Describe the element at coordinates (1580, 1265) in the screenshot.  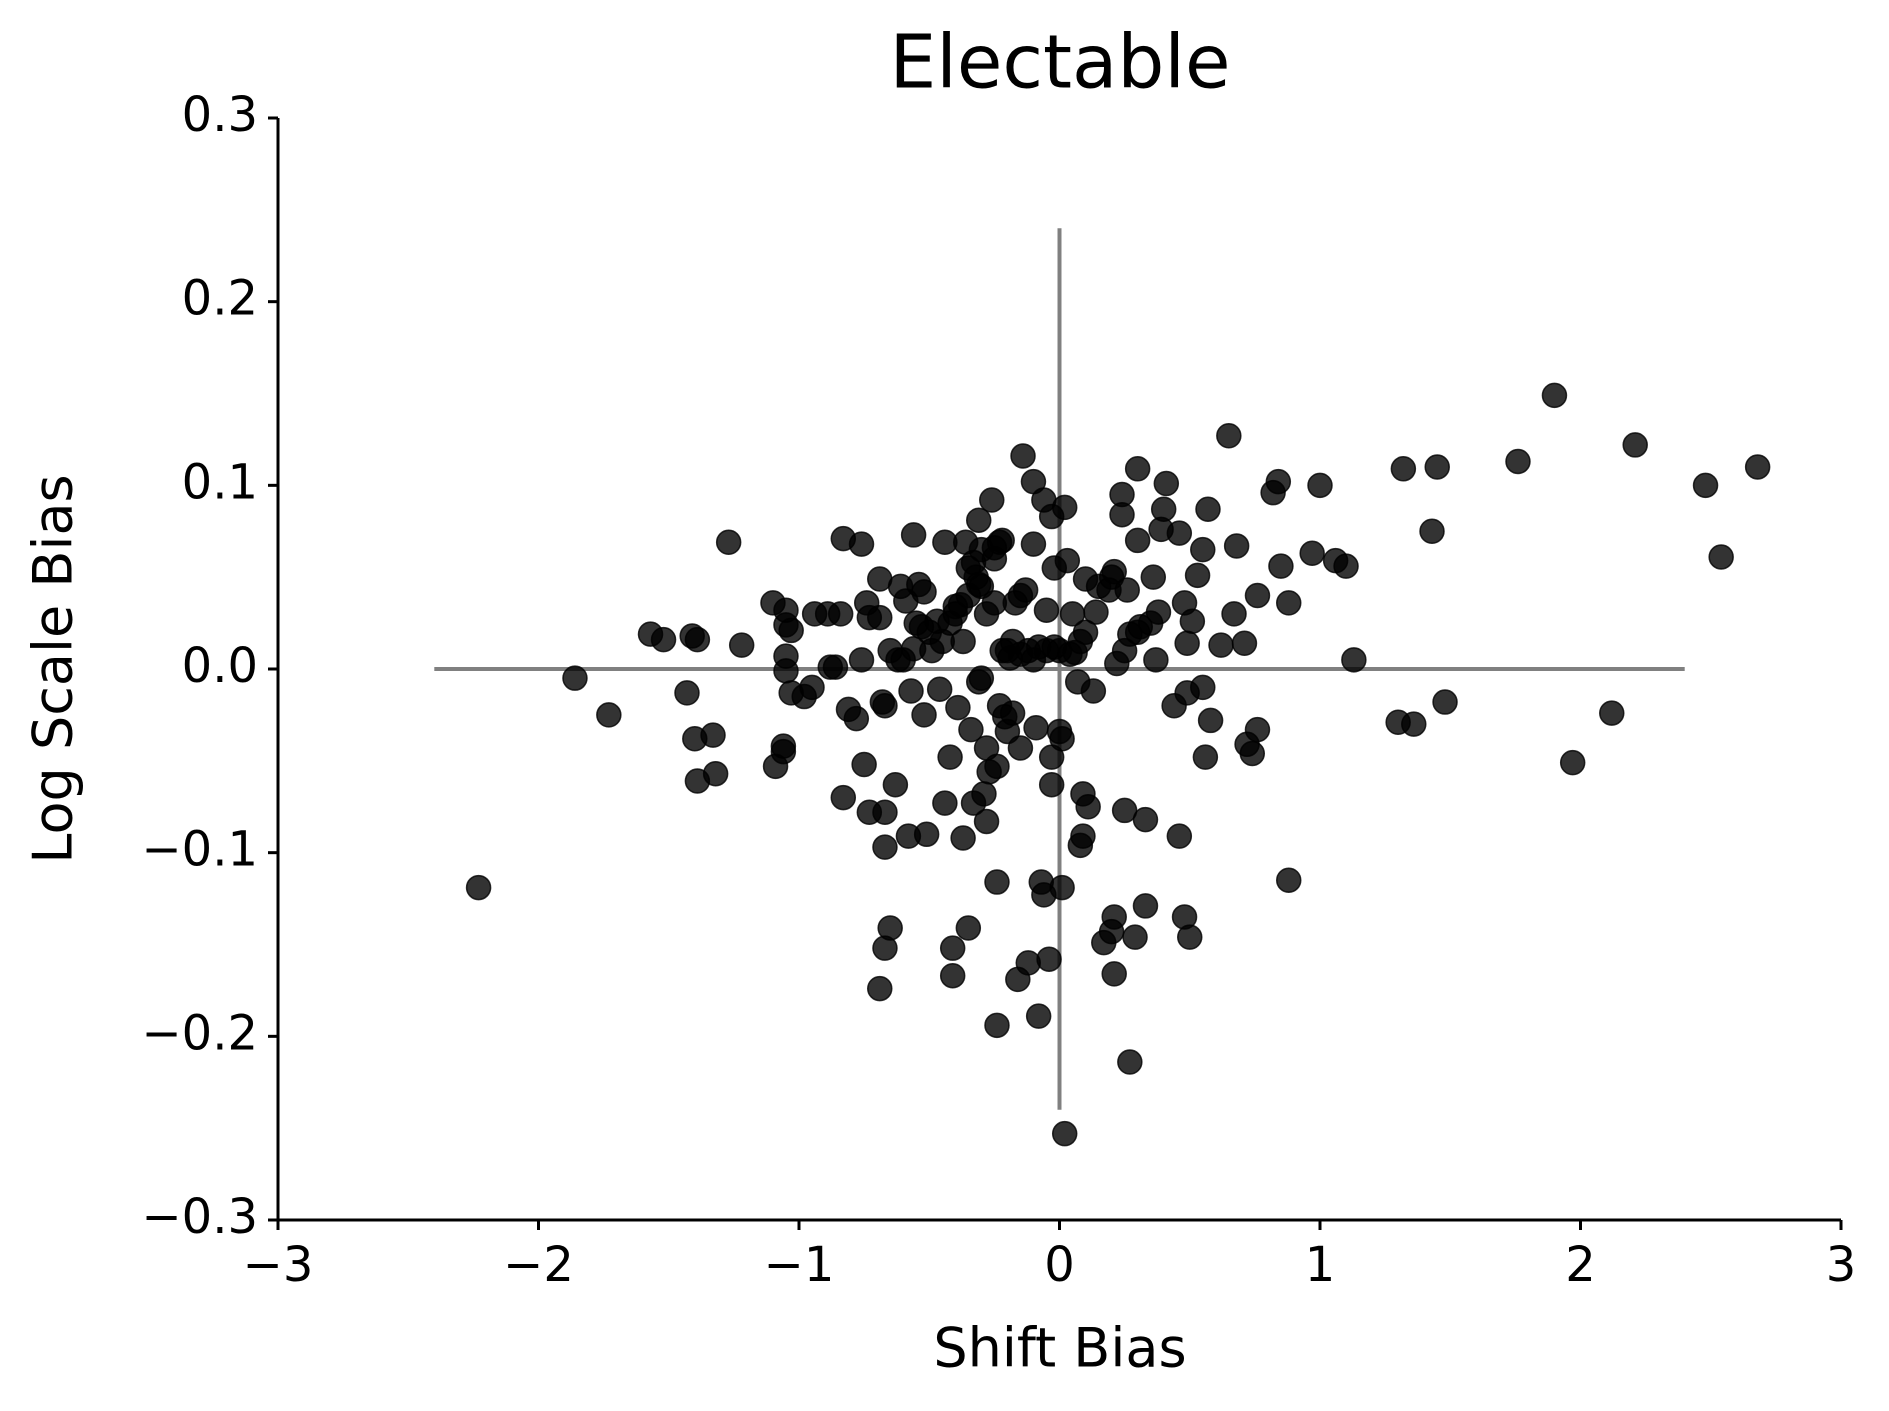
I see `x-tick-label: 2` at that location.